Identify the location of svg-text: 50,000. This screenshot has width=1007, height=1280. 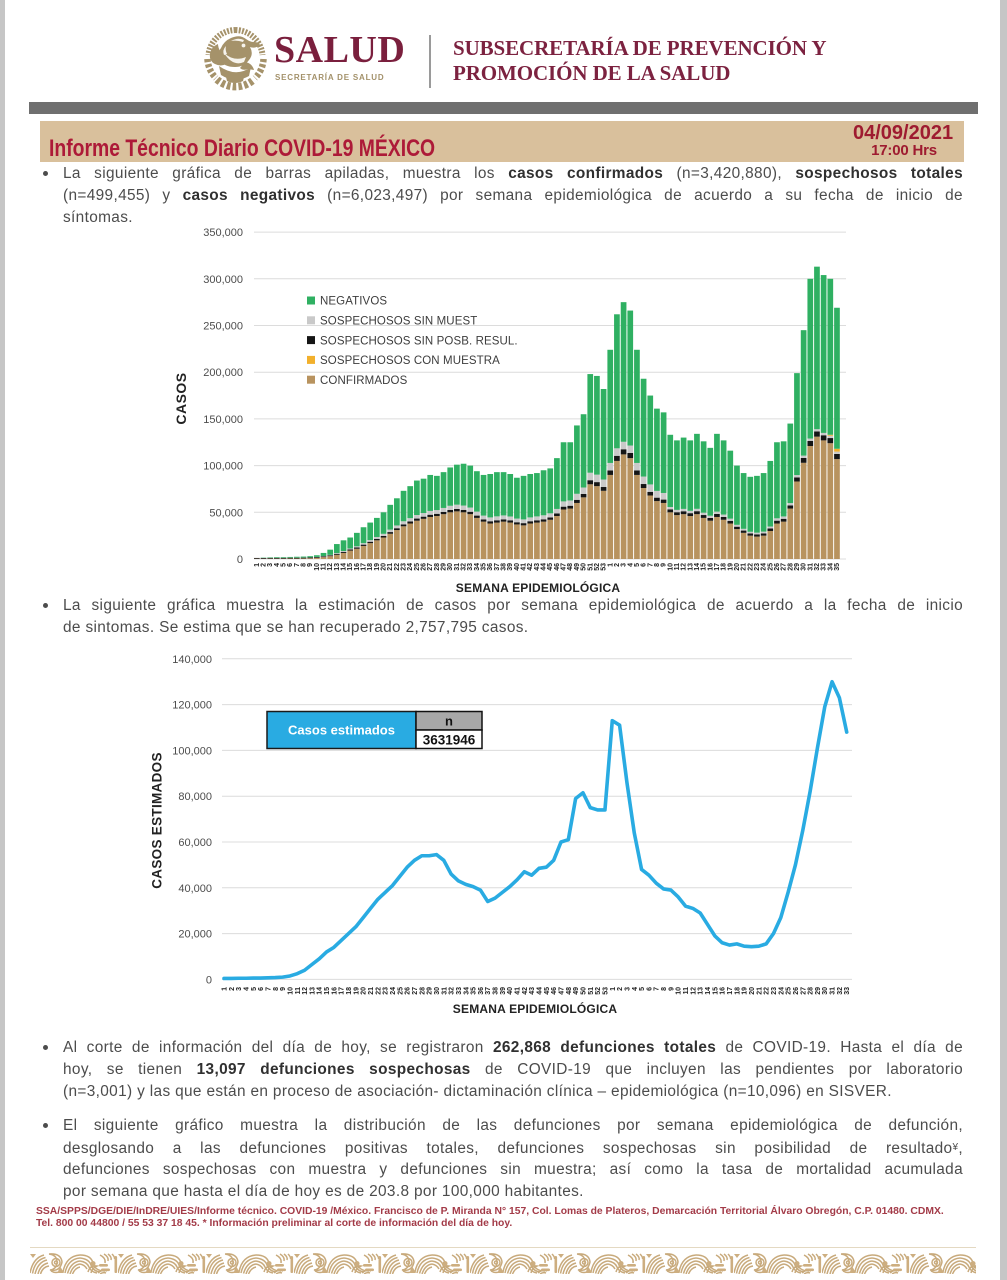
(226, 513).